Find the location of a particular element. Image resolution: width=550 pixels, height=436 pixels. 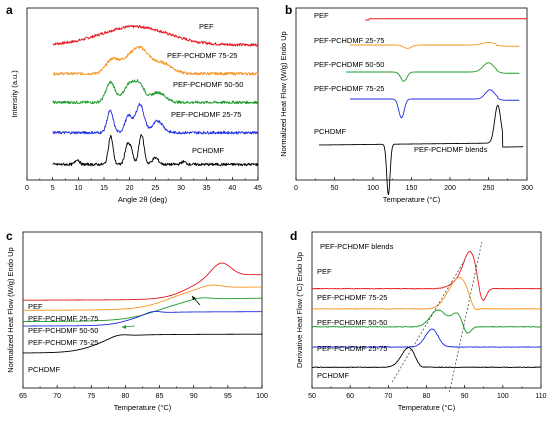

x-tick-label: 75 is located at coordinates (91, 396).